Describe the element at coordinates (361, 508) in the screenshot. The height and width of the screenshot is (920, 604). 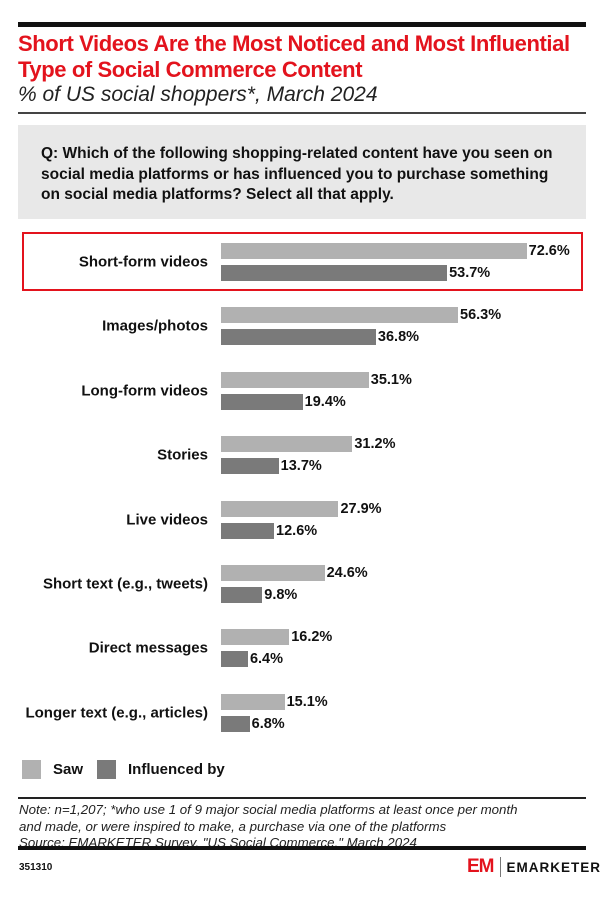
I see `data-label: 27.9%` at that location.